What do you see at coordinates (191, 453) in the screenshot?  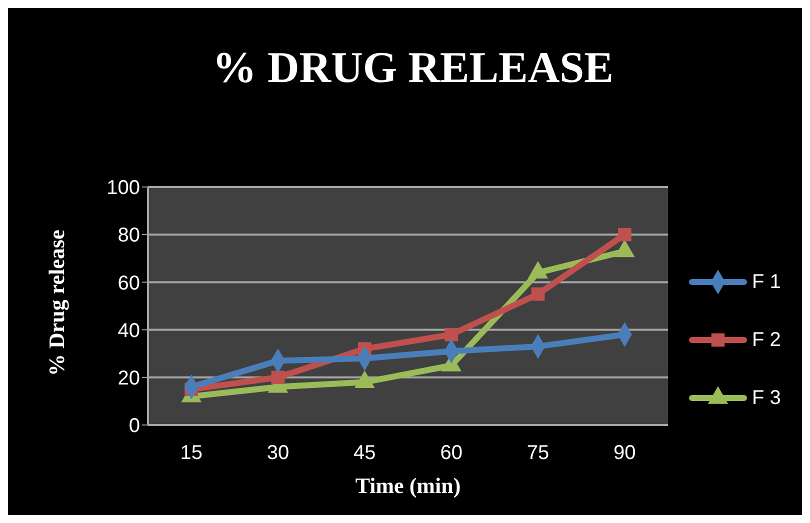 I see `x-tick-label: 15` at bounding box center [191, 453].